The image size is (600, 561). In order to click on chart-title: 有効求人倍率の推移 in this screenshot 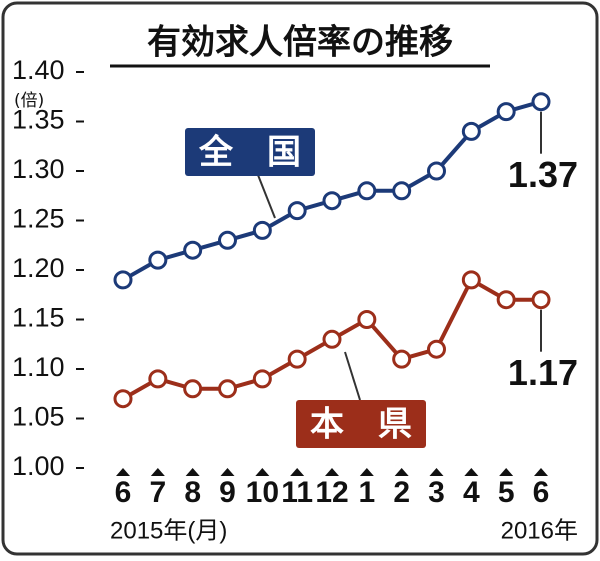, I will do `click(300, 43)`.